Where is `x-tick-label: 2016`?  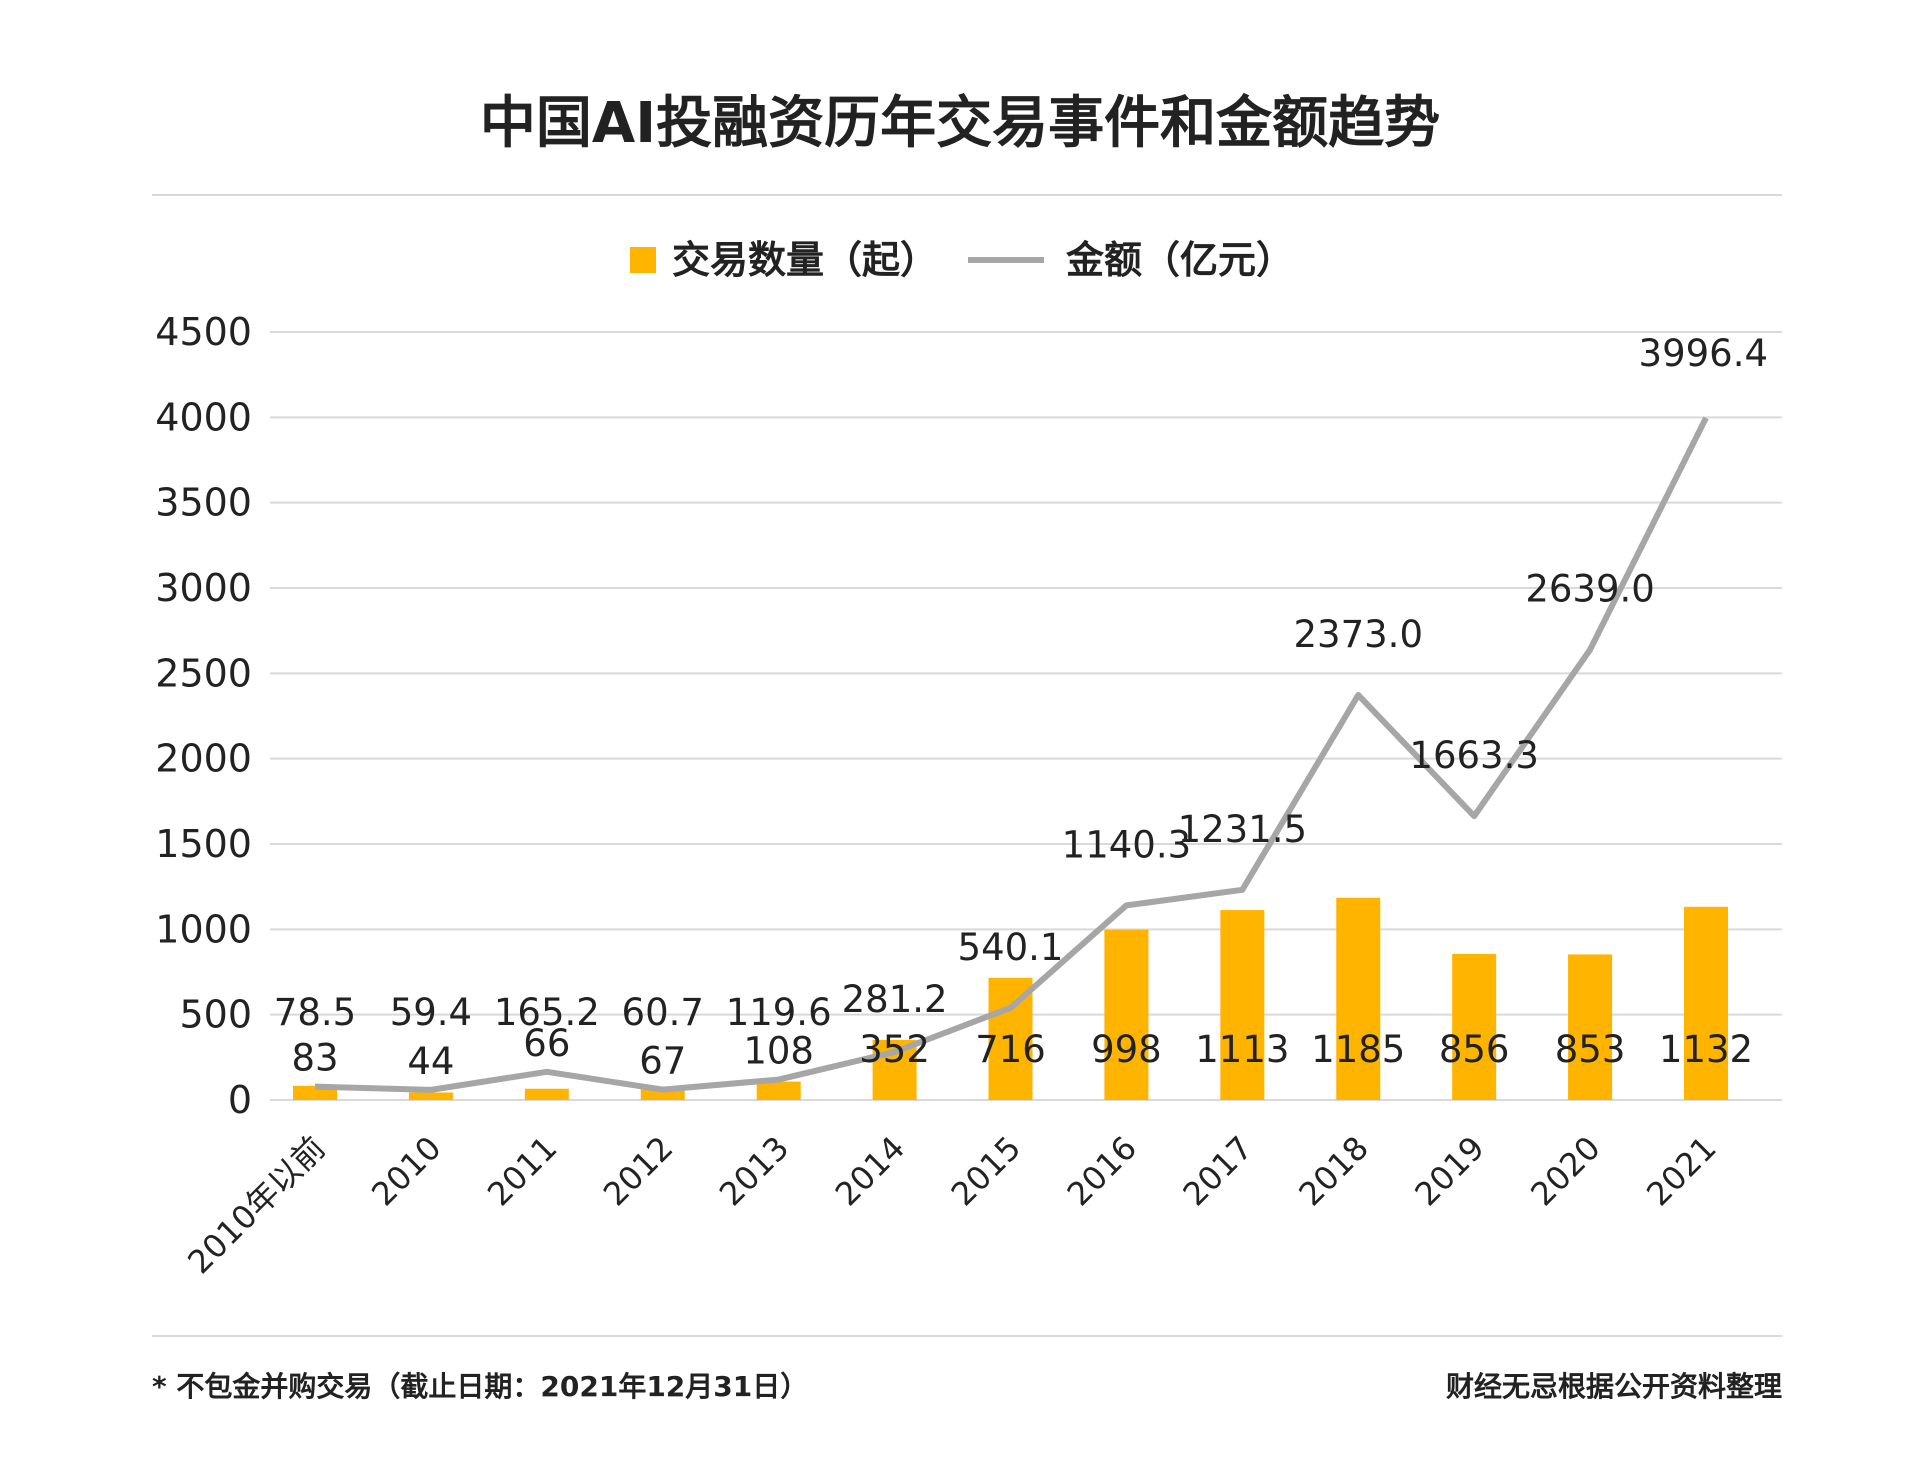
x-tick-label: 2016 is located at coordinates (1102, 1171).